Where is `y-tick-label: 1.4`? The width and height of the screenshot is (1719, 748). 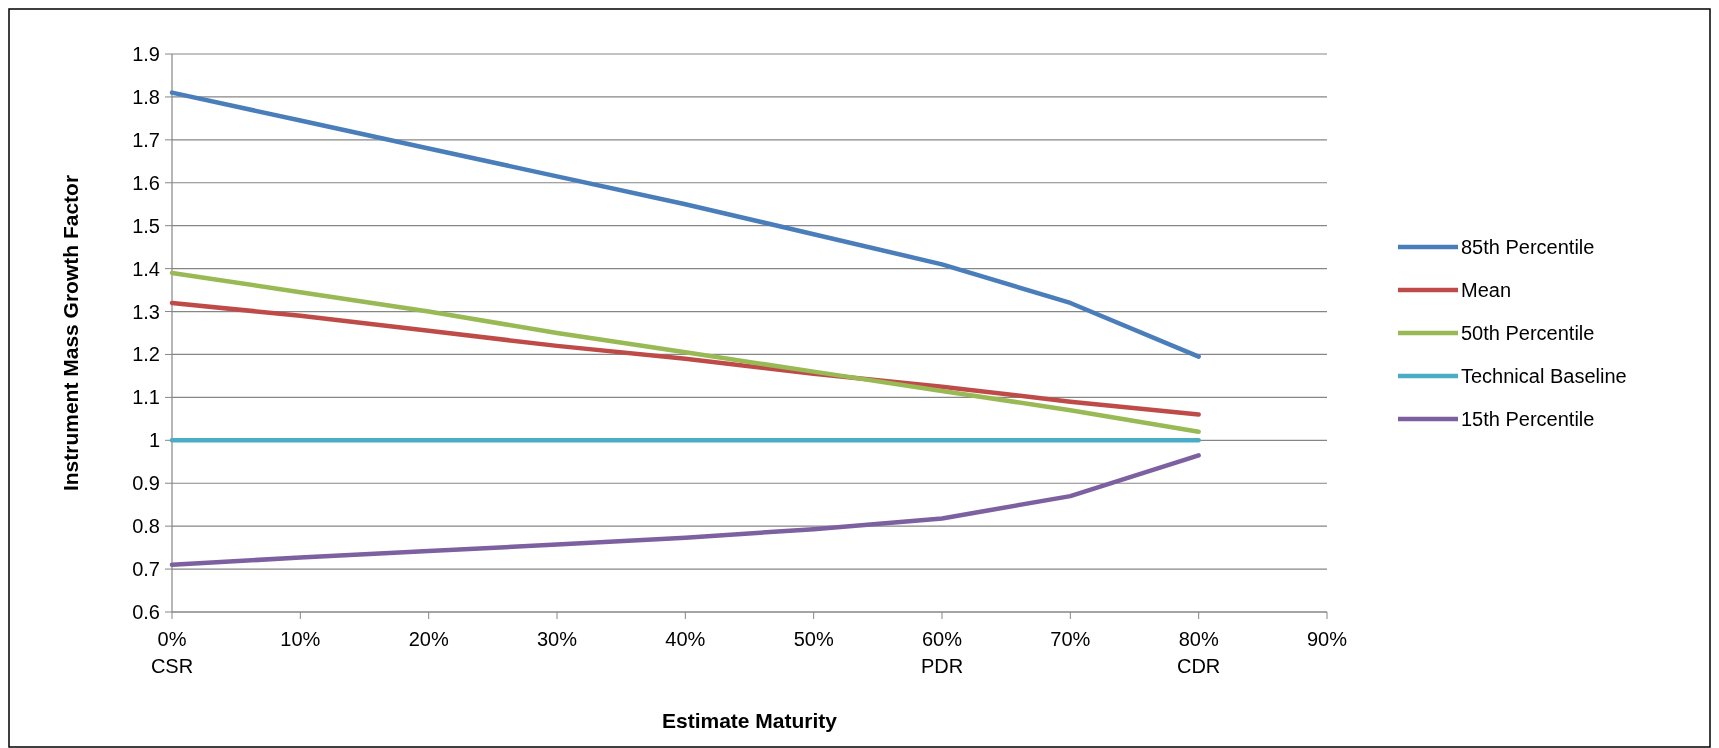
y-tick-label: 1.4 is located at coordinates (146, 268).